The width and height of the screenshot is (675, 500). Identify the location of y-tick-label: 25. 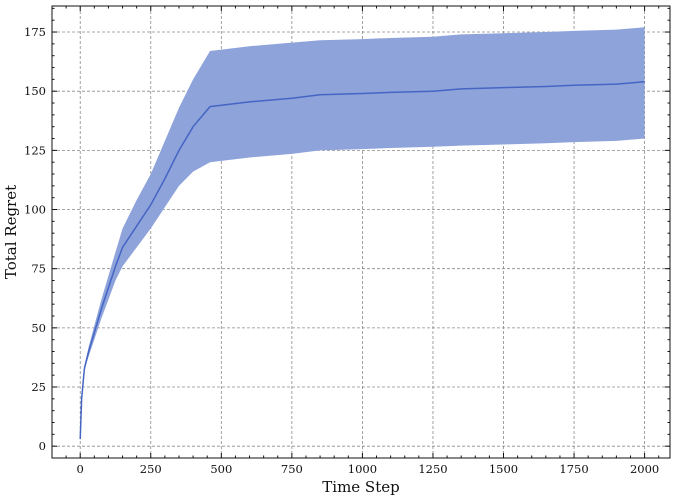
(38, 387).